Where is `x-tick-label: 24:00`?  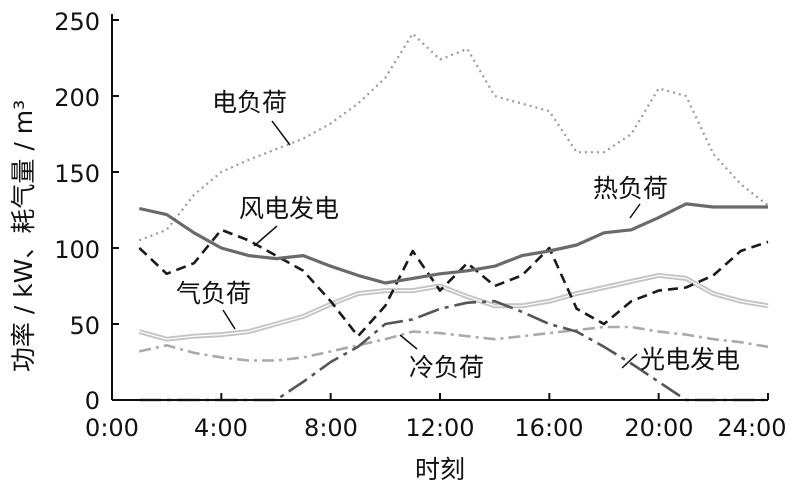 x-tick-label: 24:00 is located at coordinates (751, 428).